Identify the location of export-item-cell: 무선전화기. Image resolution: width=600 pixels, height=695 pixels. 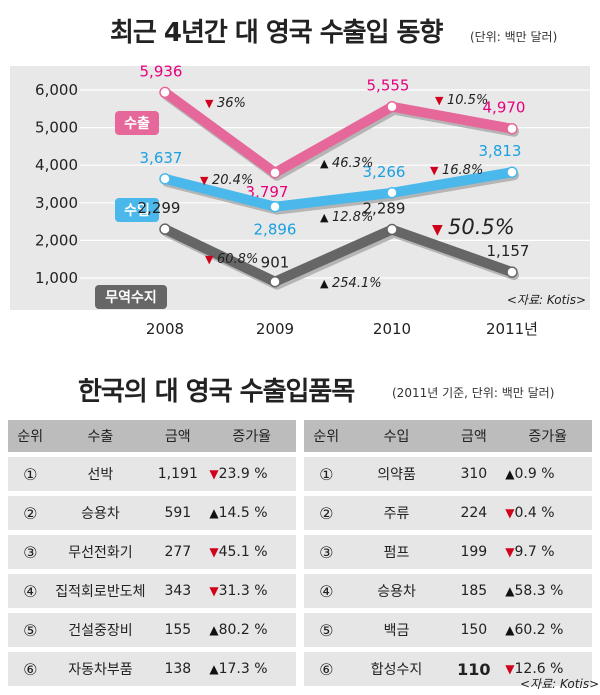
(100, 552).